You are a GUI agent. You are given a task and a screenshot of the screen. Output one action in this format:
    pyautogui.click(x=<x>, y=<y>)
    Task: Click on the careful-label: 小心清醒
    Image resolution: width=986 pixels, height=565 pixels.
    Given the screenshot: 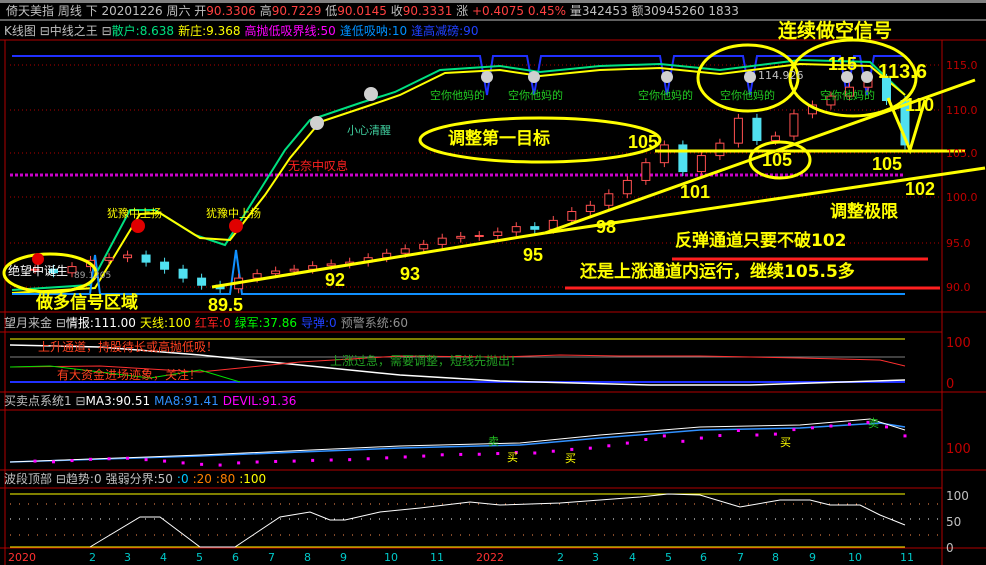 What is the action you would take?
    pyautogui.click(x=369, y=130)
    